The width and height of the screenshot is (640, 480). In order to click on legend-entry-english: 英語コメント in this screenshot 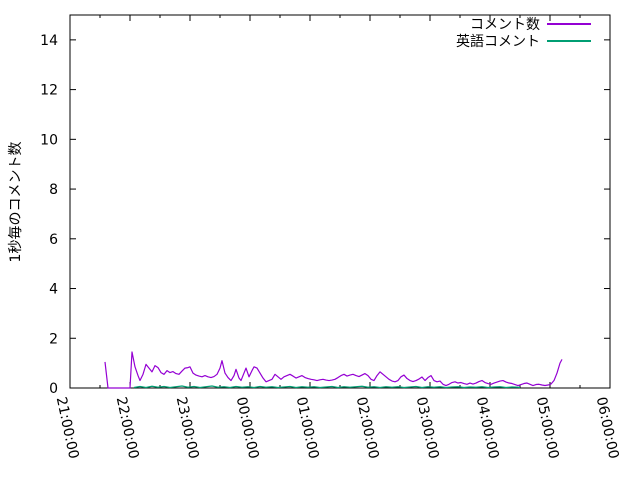, I will do `click(523, 41)`.